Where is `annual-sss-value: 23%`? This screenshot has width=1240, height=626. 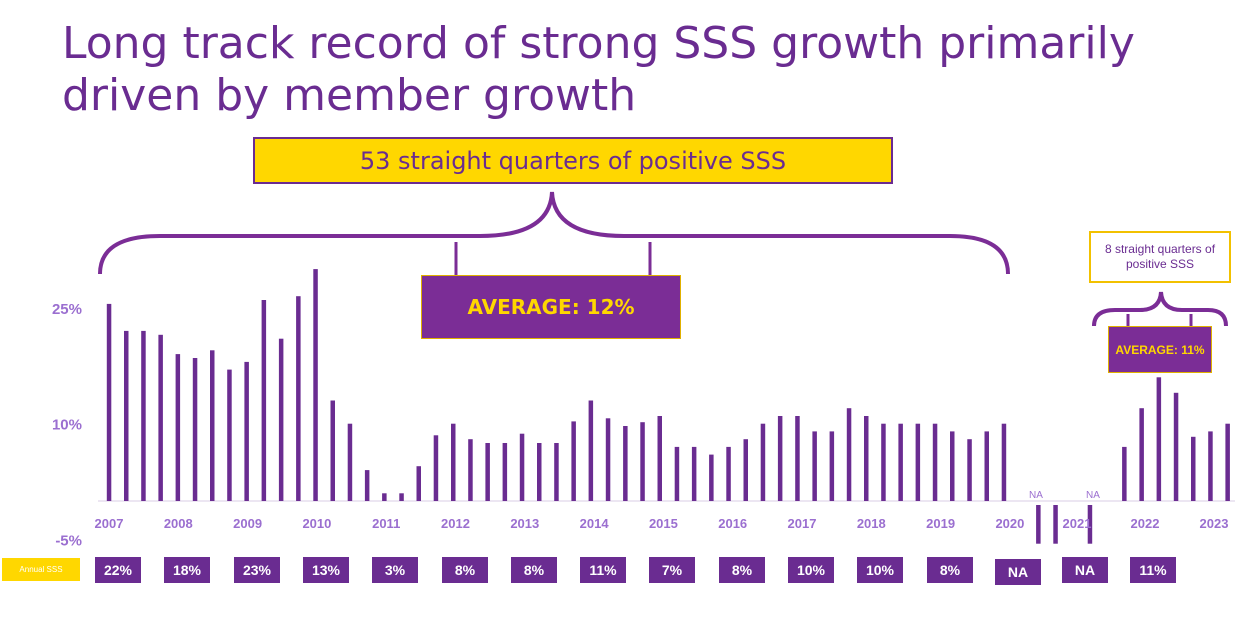
annual-sss-value: 23% is located at coordinates (257, 570).